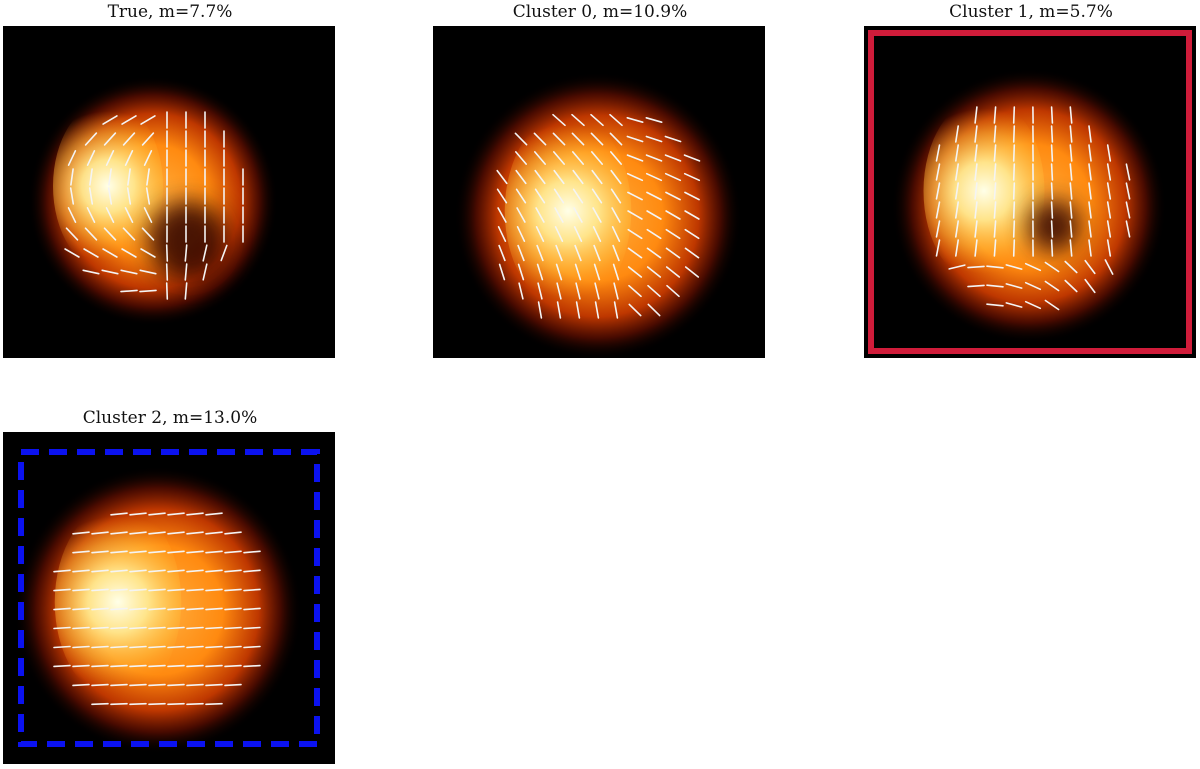 The image size is (1200, 769). What do you see at coordinates (1031, 12) in the screenshot?
I see `title-cluster-1: Cluster 1, m=5.7%` at bounding box center [1031, 12].